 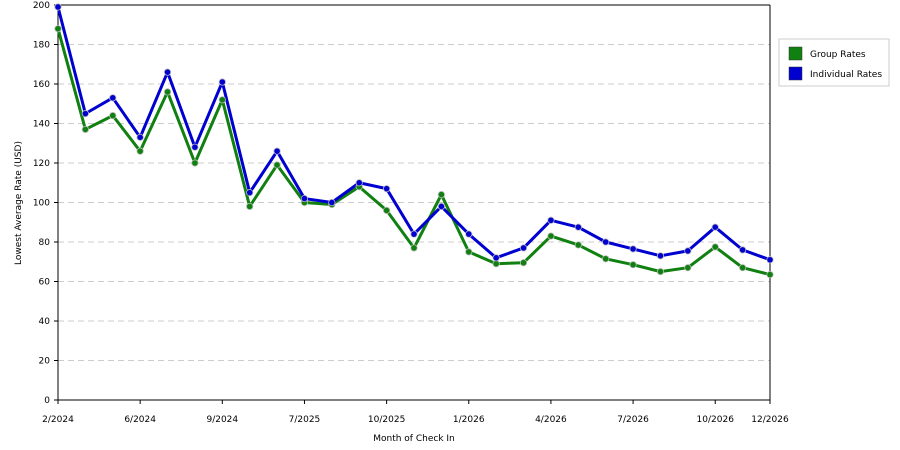 I want to click on x-tick-label: 4/2026, so click(x=551, y=420).